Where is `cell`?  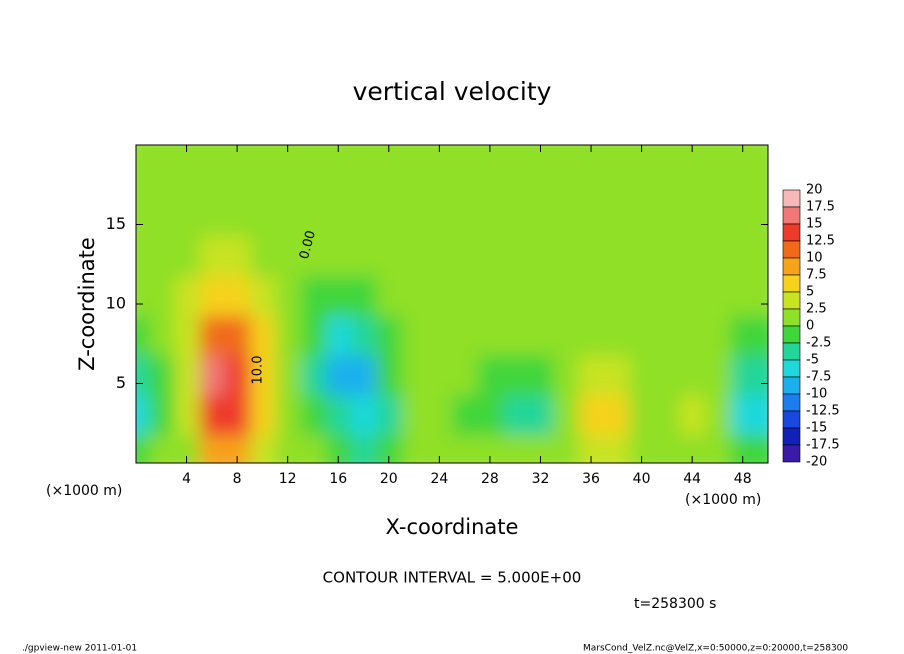 cell is located at coordinates (749, 171).